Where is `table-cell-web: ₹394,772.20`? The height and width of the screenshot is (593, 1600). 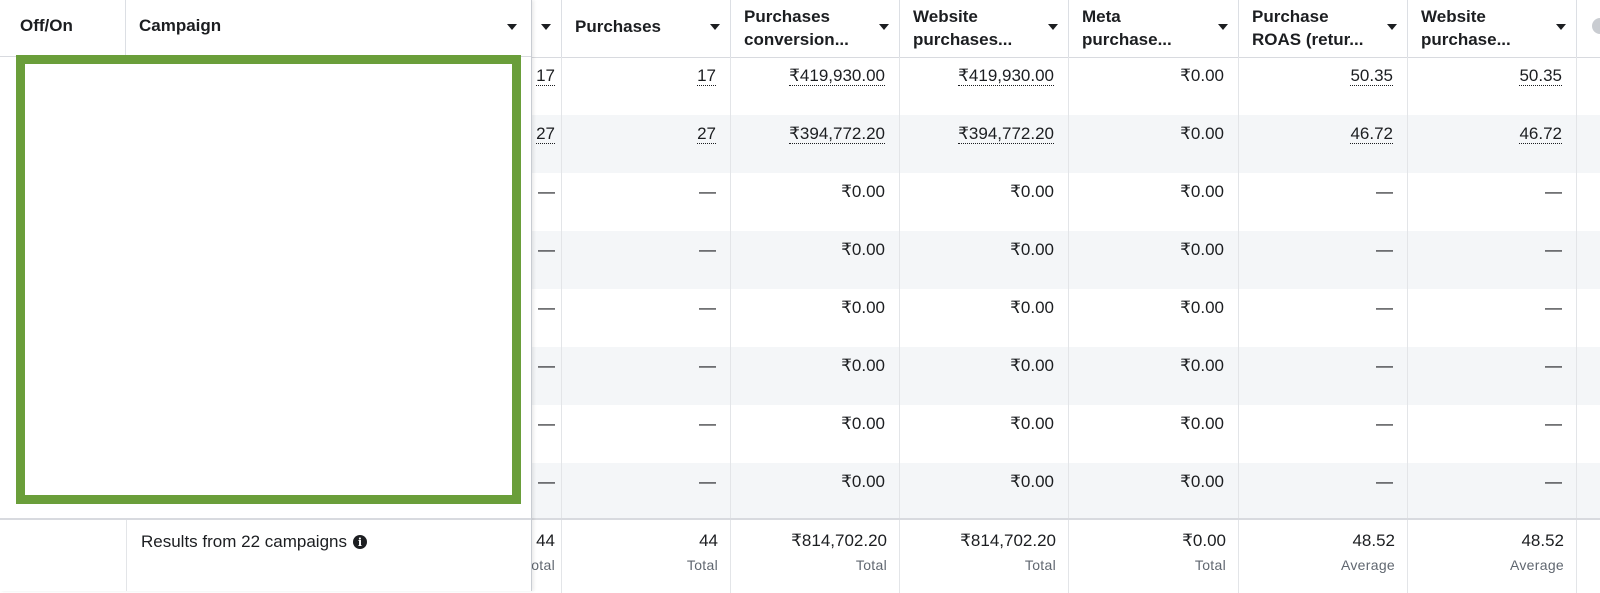
table-cell-web: ₹394,772.20 is located at coordinates (984, 144).